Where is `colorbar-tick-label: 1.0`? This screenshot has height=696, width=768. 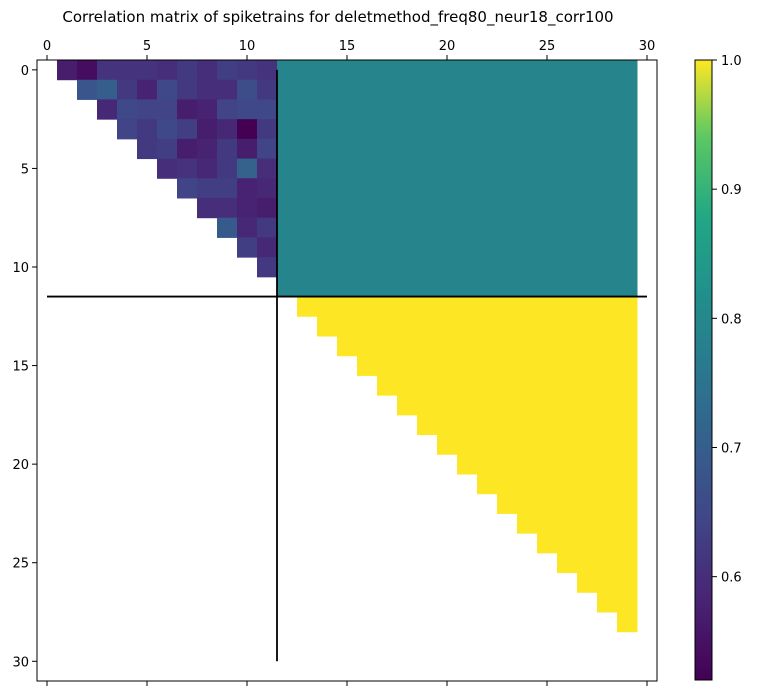 colorbar-tick-label: 1.0 is located at coordinates (731, 61).